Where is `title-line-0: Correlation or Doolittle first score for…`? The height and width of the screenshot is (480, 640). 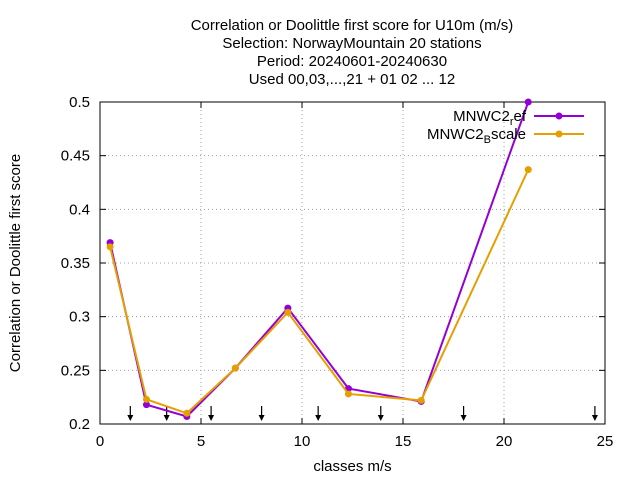 title-line-0: Correlation or Doolittle first score for… is located at coordinates (352, 25).